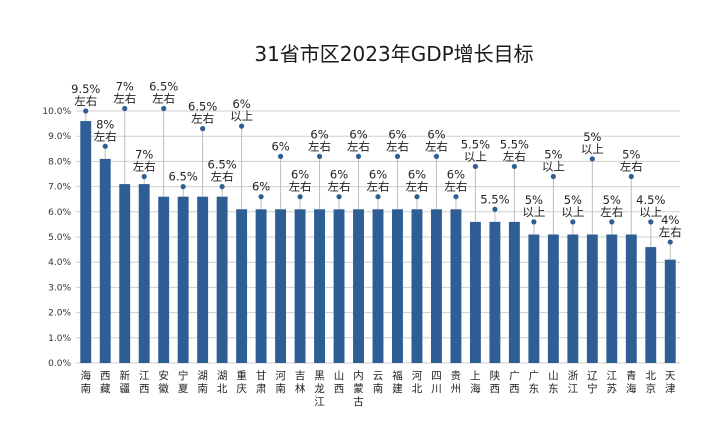 Image resolution: width=720 pixels, height=436 pixels. I want to click on y-tick-label: 9.0%, so click(59, 137).